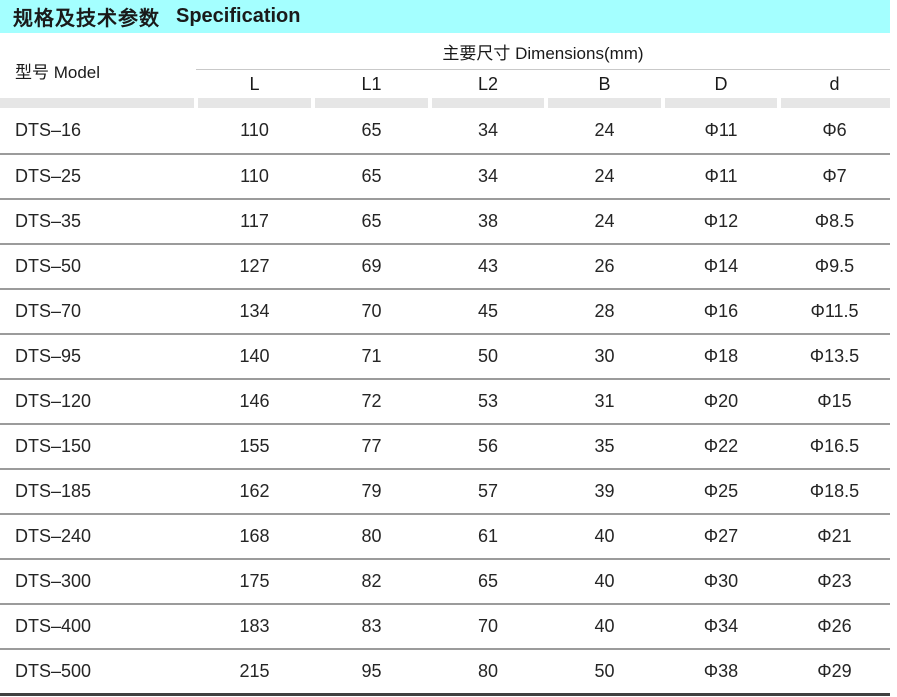 This screenshot has height=697, width=897. I want to click on dim-cell-L1: 69, so click(371, 266).